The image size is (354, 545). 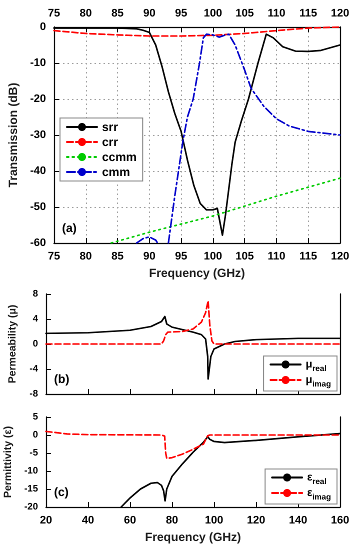 What do you see at coordinates (35, 319) in the screenshot?
I see `y-tick-label: 4` at bounding box center [35, 319].